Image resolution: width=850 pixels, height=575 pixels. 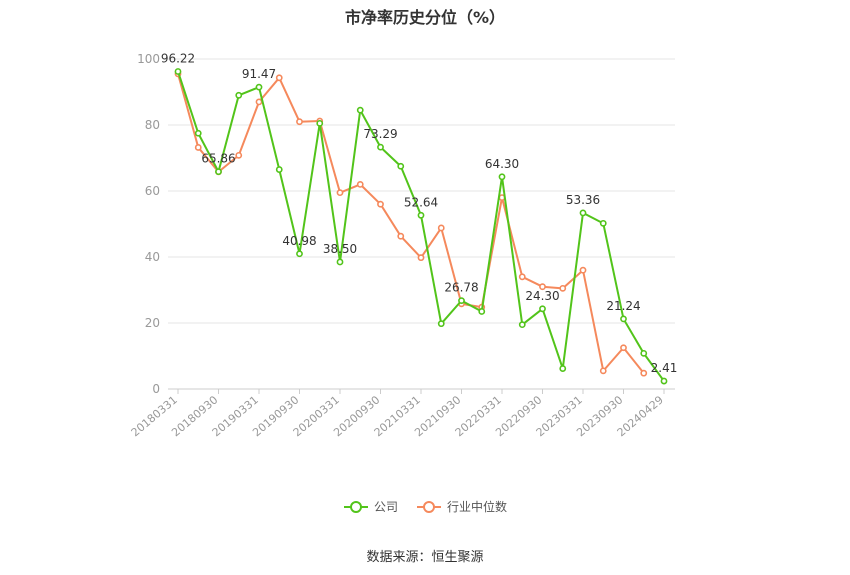 What do you see at coordinates (664, 368) in the screenshot?
I see `data-label: 2.41` at bounding box center [664, 368].